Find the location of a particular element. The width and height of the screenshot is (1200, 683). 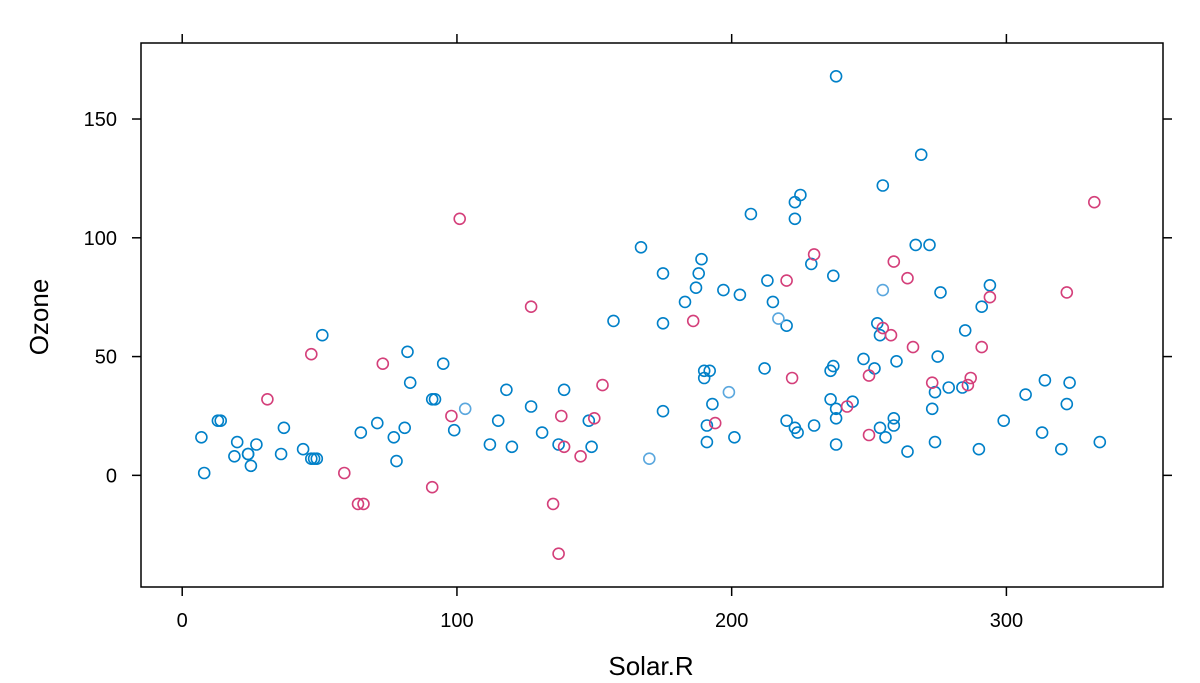

x-tick-label: 100 is located at coordinates (456, 621).